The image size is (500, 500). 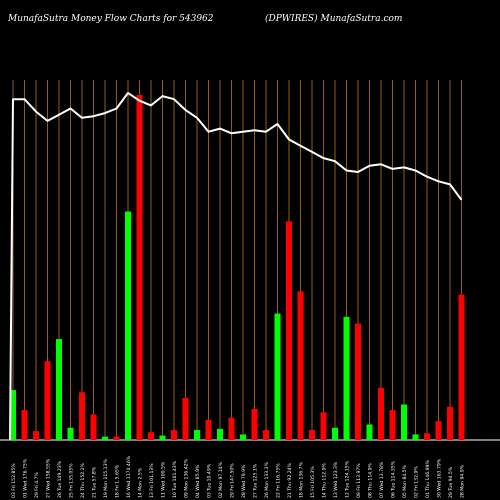 I want to click on x-tick-label: 02 Mon 97.14%, so click(x=221, y=479).